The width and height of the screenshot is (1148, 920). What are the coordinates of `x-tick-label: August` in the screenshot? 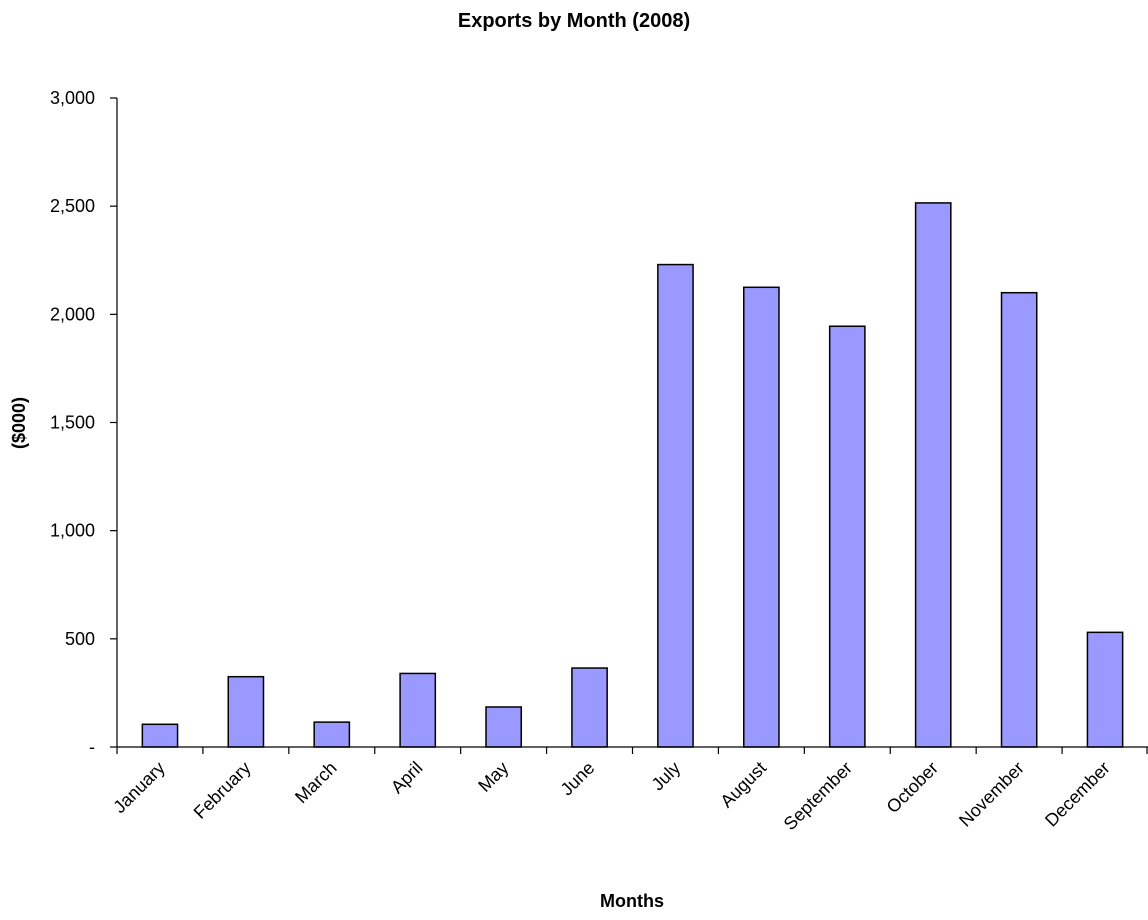 It's located at (743, 785).